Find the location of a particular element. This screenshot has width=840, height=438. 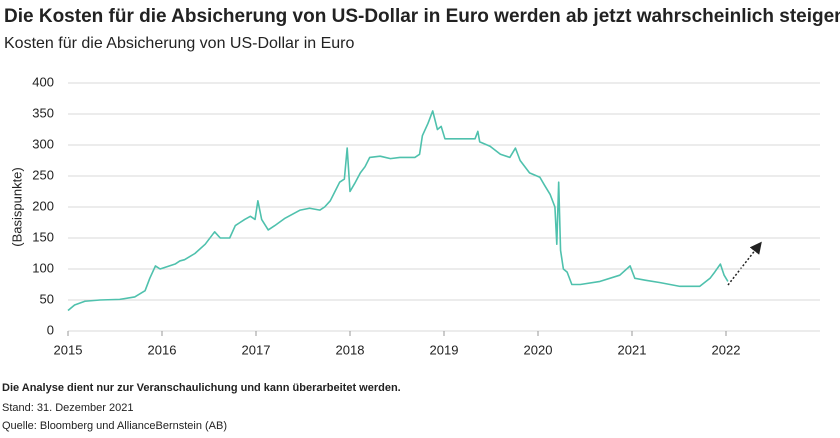

x-tick-label: 2015 is located at coordinates (68, 349).